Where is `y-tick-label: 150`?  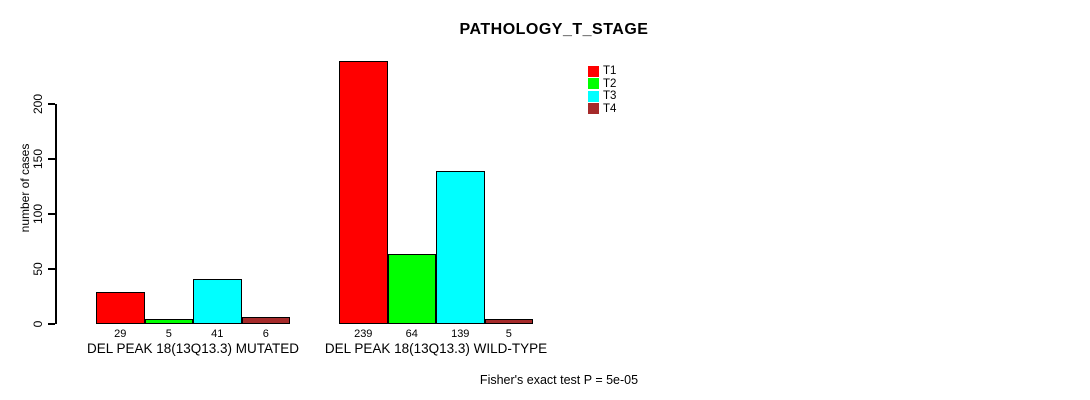 y-tick-label: 150 is located at coordinates (38, 159).